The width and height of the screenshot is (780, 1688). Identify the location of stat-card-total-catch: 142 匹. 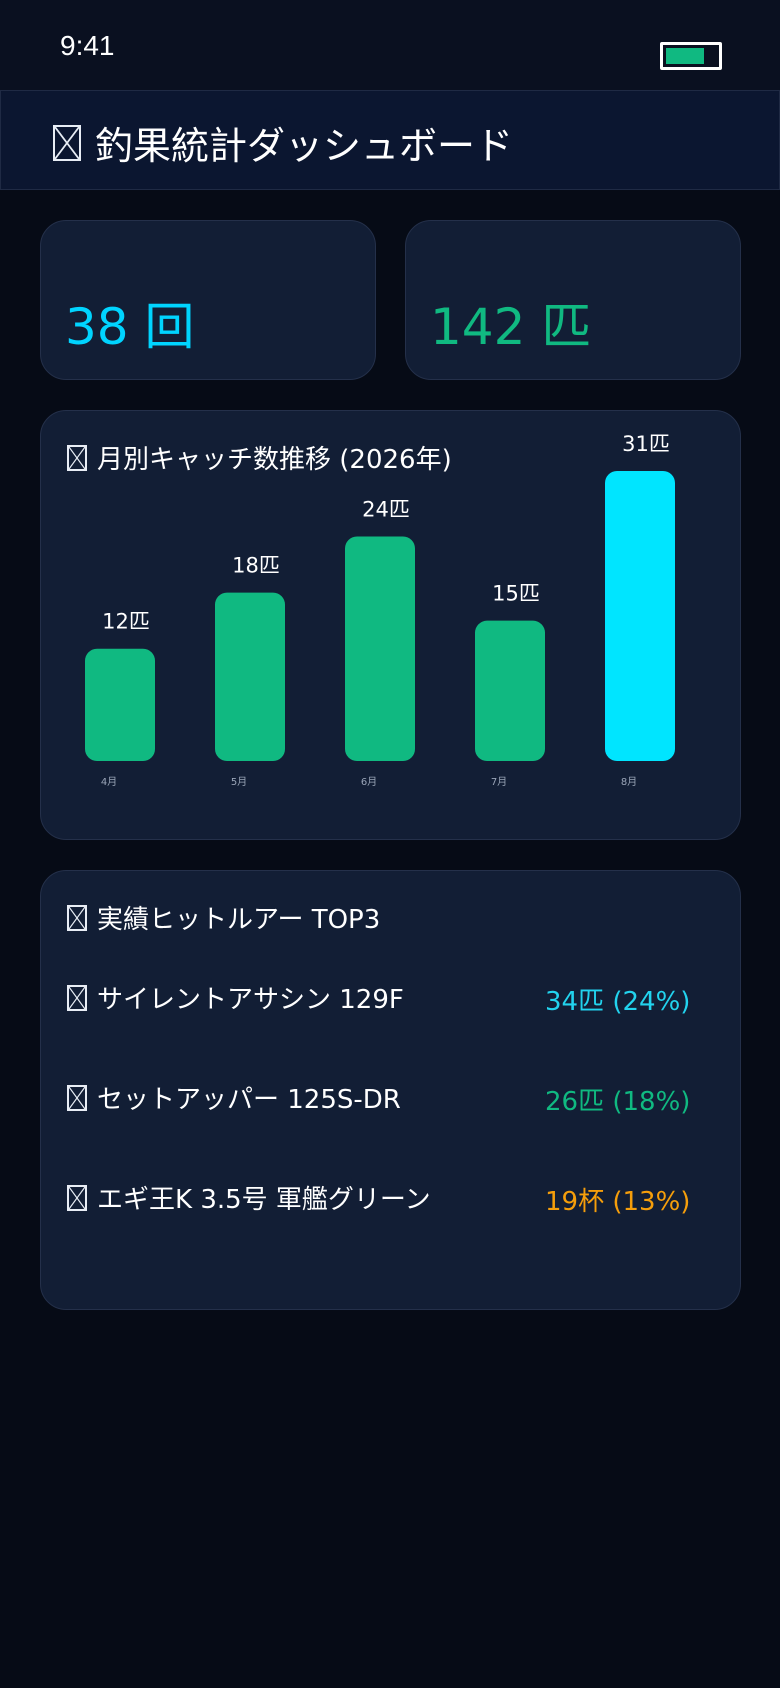
(573, 300).